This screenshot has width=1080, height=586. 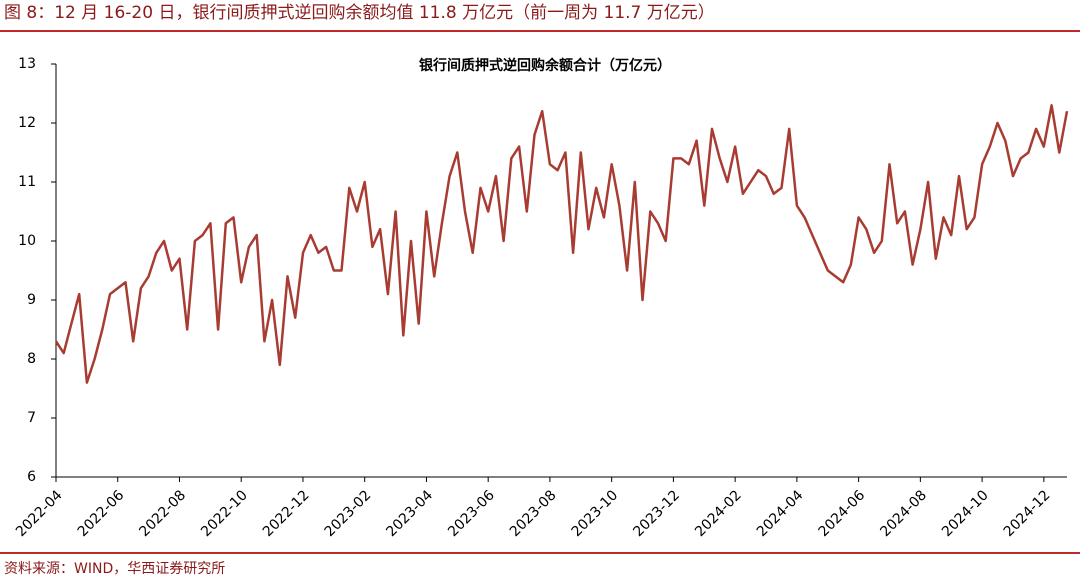 I want to click on x-tick-label: 2022-04, so click(x=39, y=513).